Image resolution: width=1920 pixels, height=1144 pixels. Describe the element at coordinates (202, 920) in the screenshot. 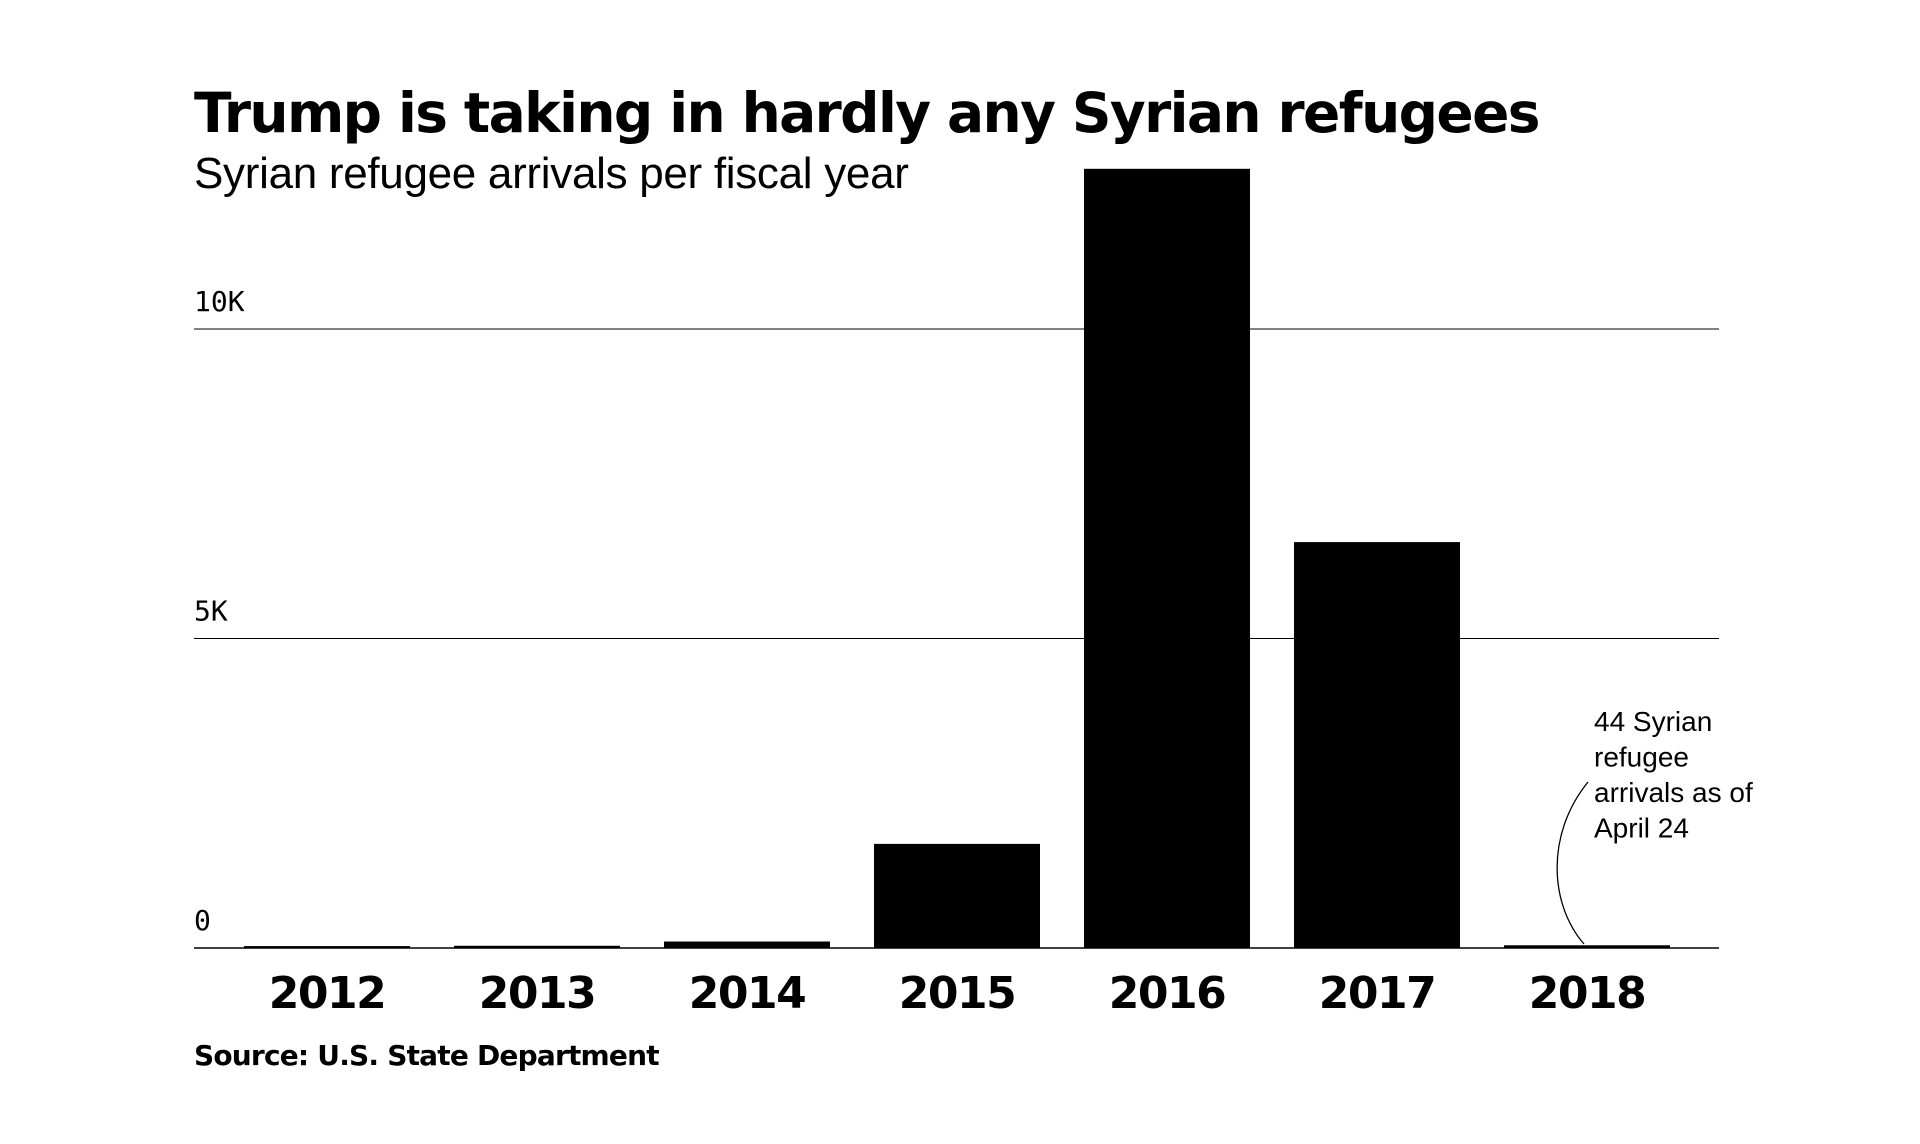

I see `y-tick-label: 0` at that location.